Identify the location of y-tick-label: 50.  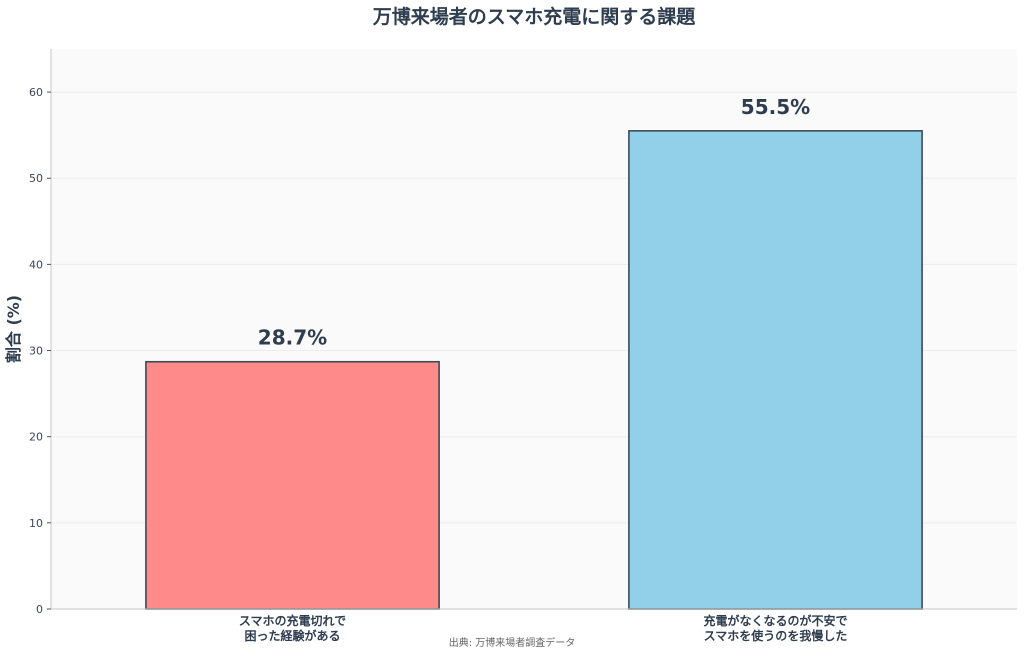
(36, 178).